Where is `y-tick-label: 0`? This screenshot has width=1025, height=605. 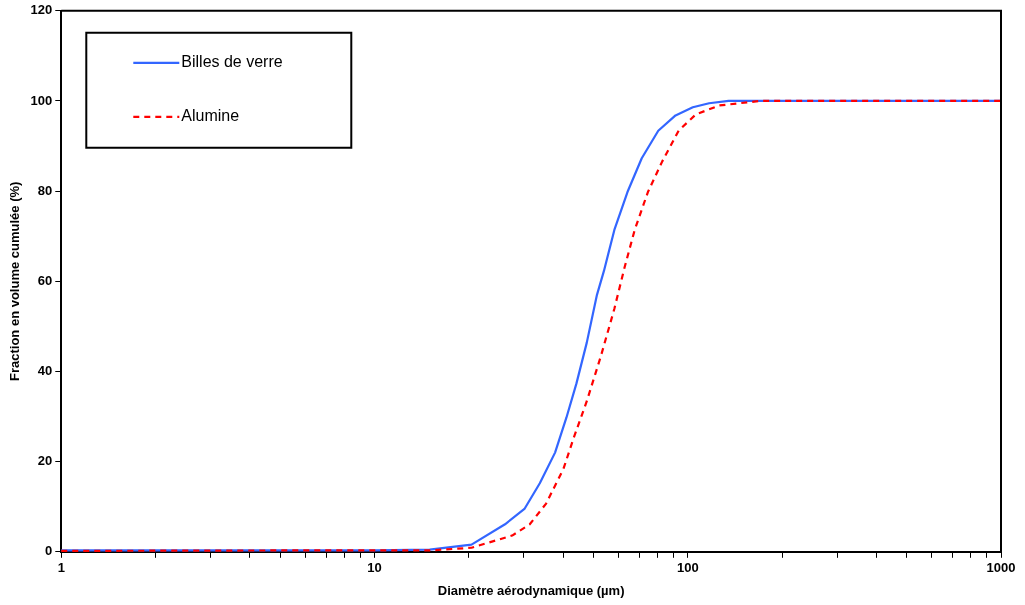
y-tick-label: 0 is located at coordinates (49, 551).